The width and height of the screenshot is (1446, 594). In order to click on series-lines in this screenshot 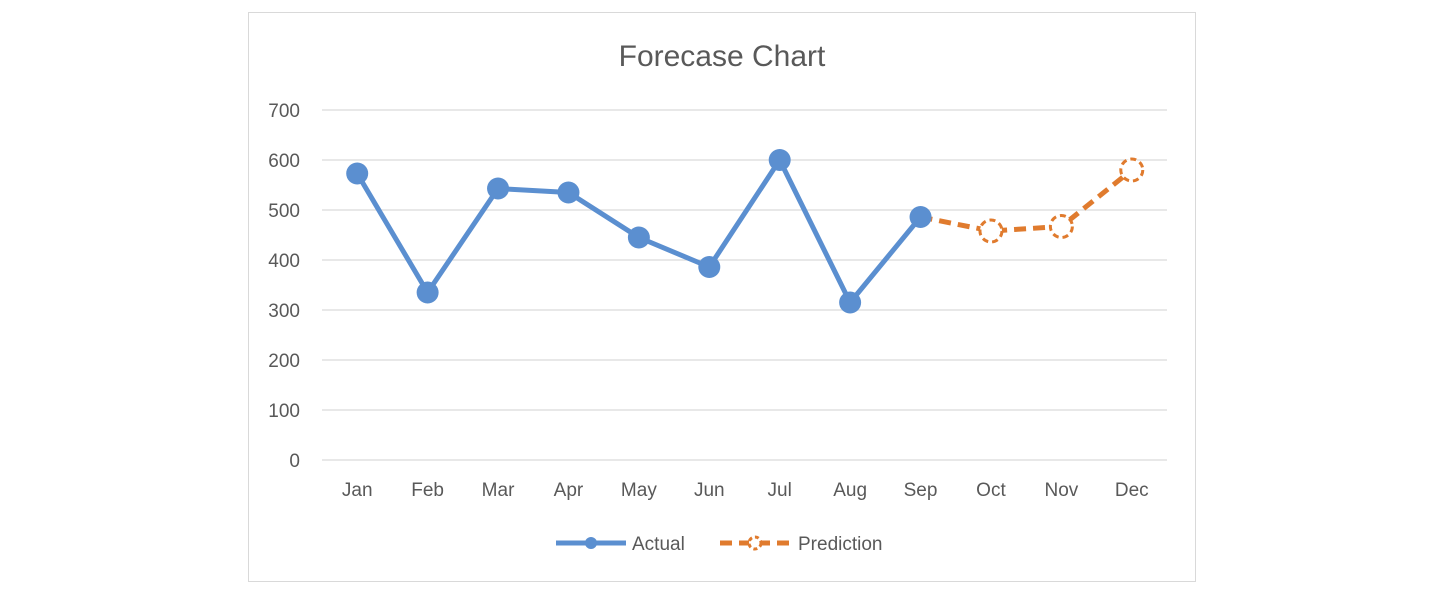, I will do `click(744, 231)`.